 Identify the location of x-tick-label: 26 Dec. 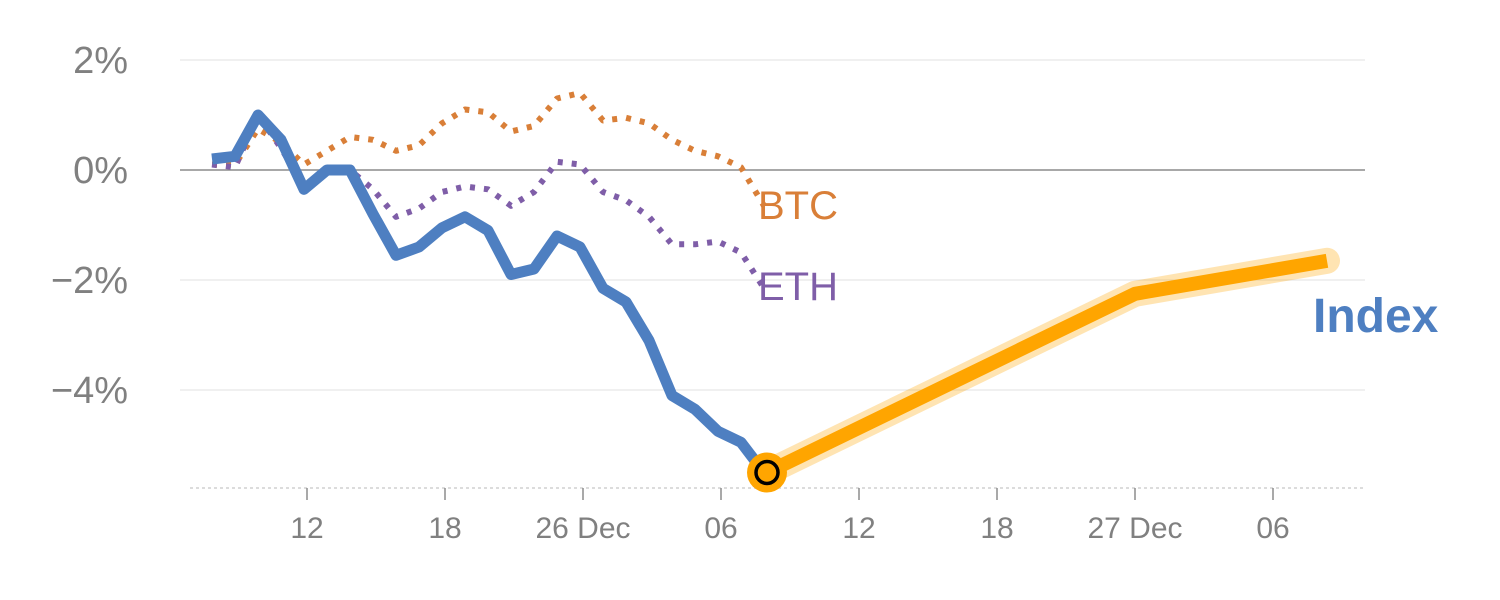
(582, 528).